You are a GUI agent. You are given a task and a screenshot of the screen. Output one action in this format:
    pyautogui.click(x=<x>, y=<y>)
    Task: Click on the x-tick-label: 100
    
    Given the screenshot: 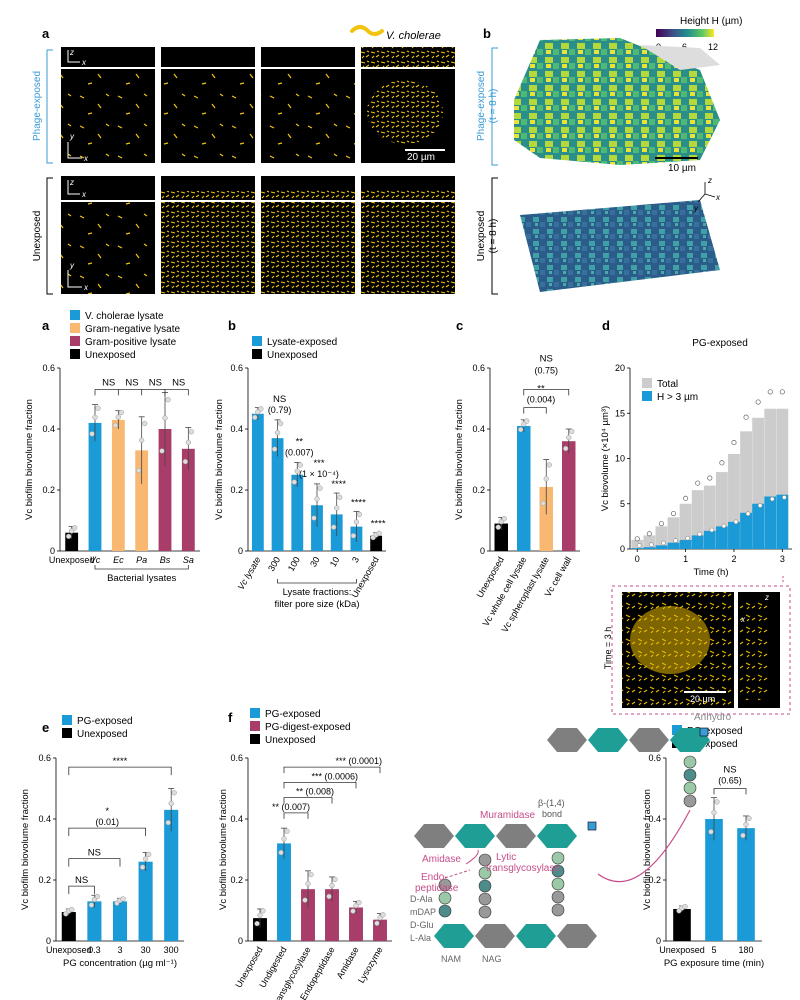 What is the action you would take?
    pyautogui.click(x=294, y=564)
    